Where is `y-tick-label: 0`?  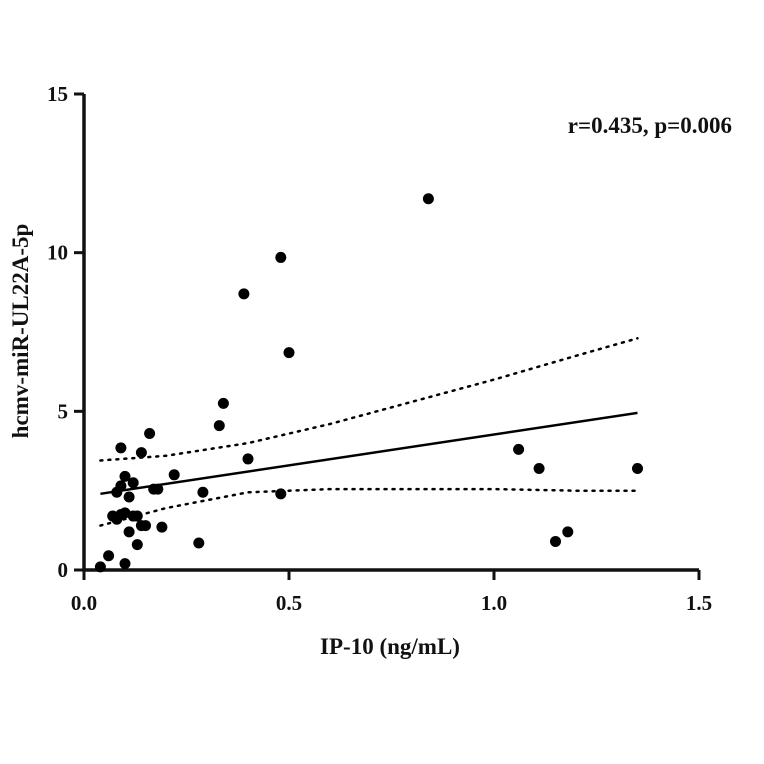
y-tick-label: 0 is located at coordinates (63, 570).